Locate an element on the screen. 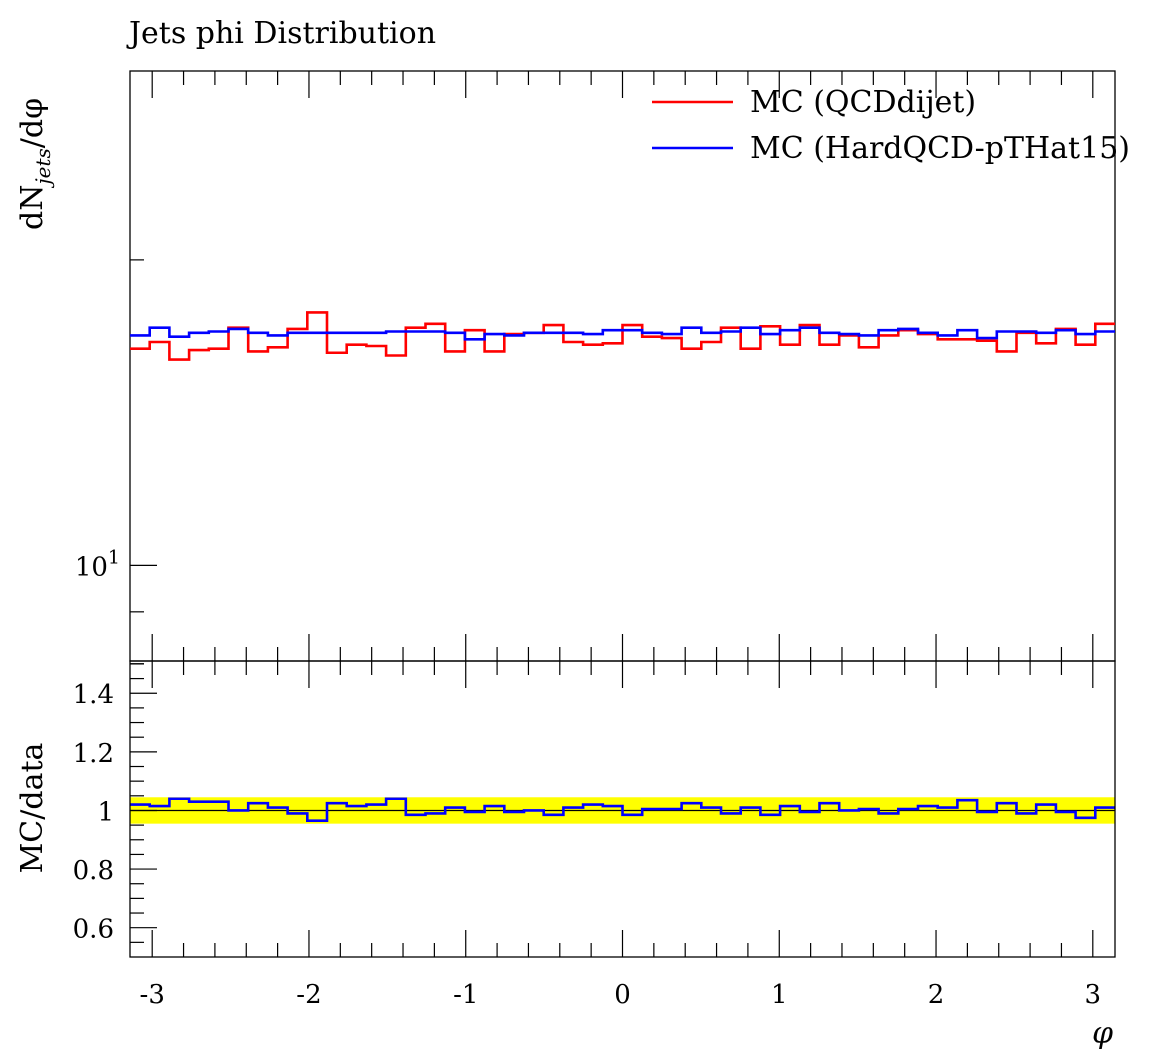 The height and width of the screenshot is (1056, 1153). main-y-tick-label: 101 is located at coordinates (97, 564).